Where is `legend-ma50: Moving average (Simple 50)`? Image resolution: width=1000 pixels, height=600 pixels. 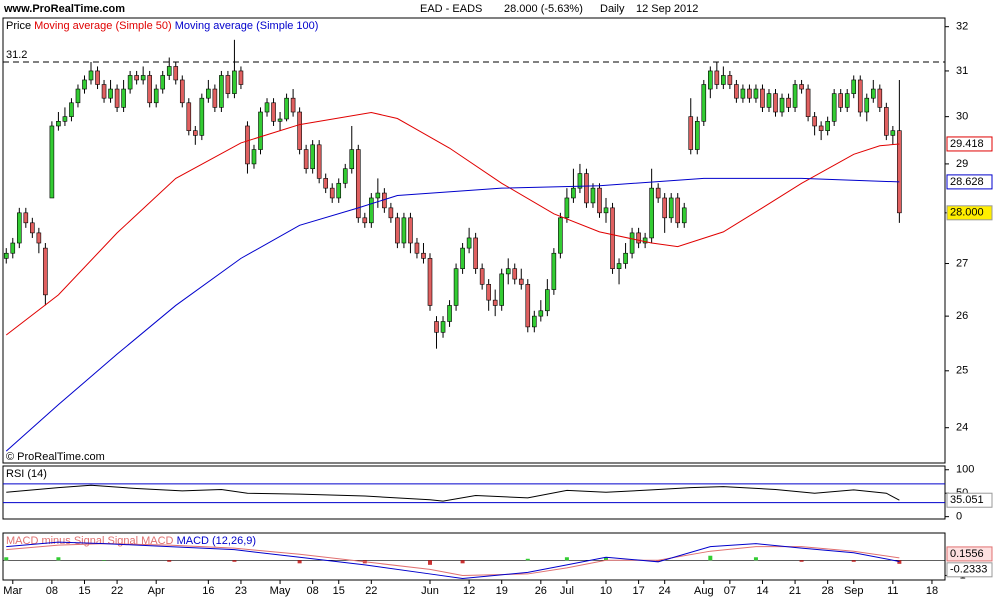
legend-ma50: Moving average (Simple 50) is located at coordinates (103, 26).